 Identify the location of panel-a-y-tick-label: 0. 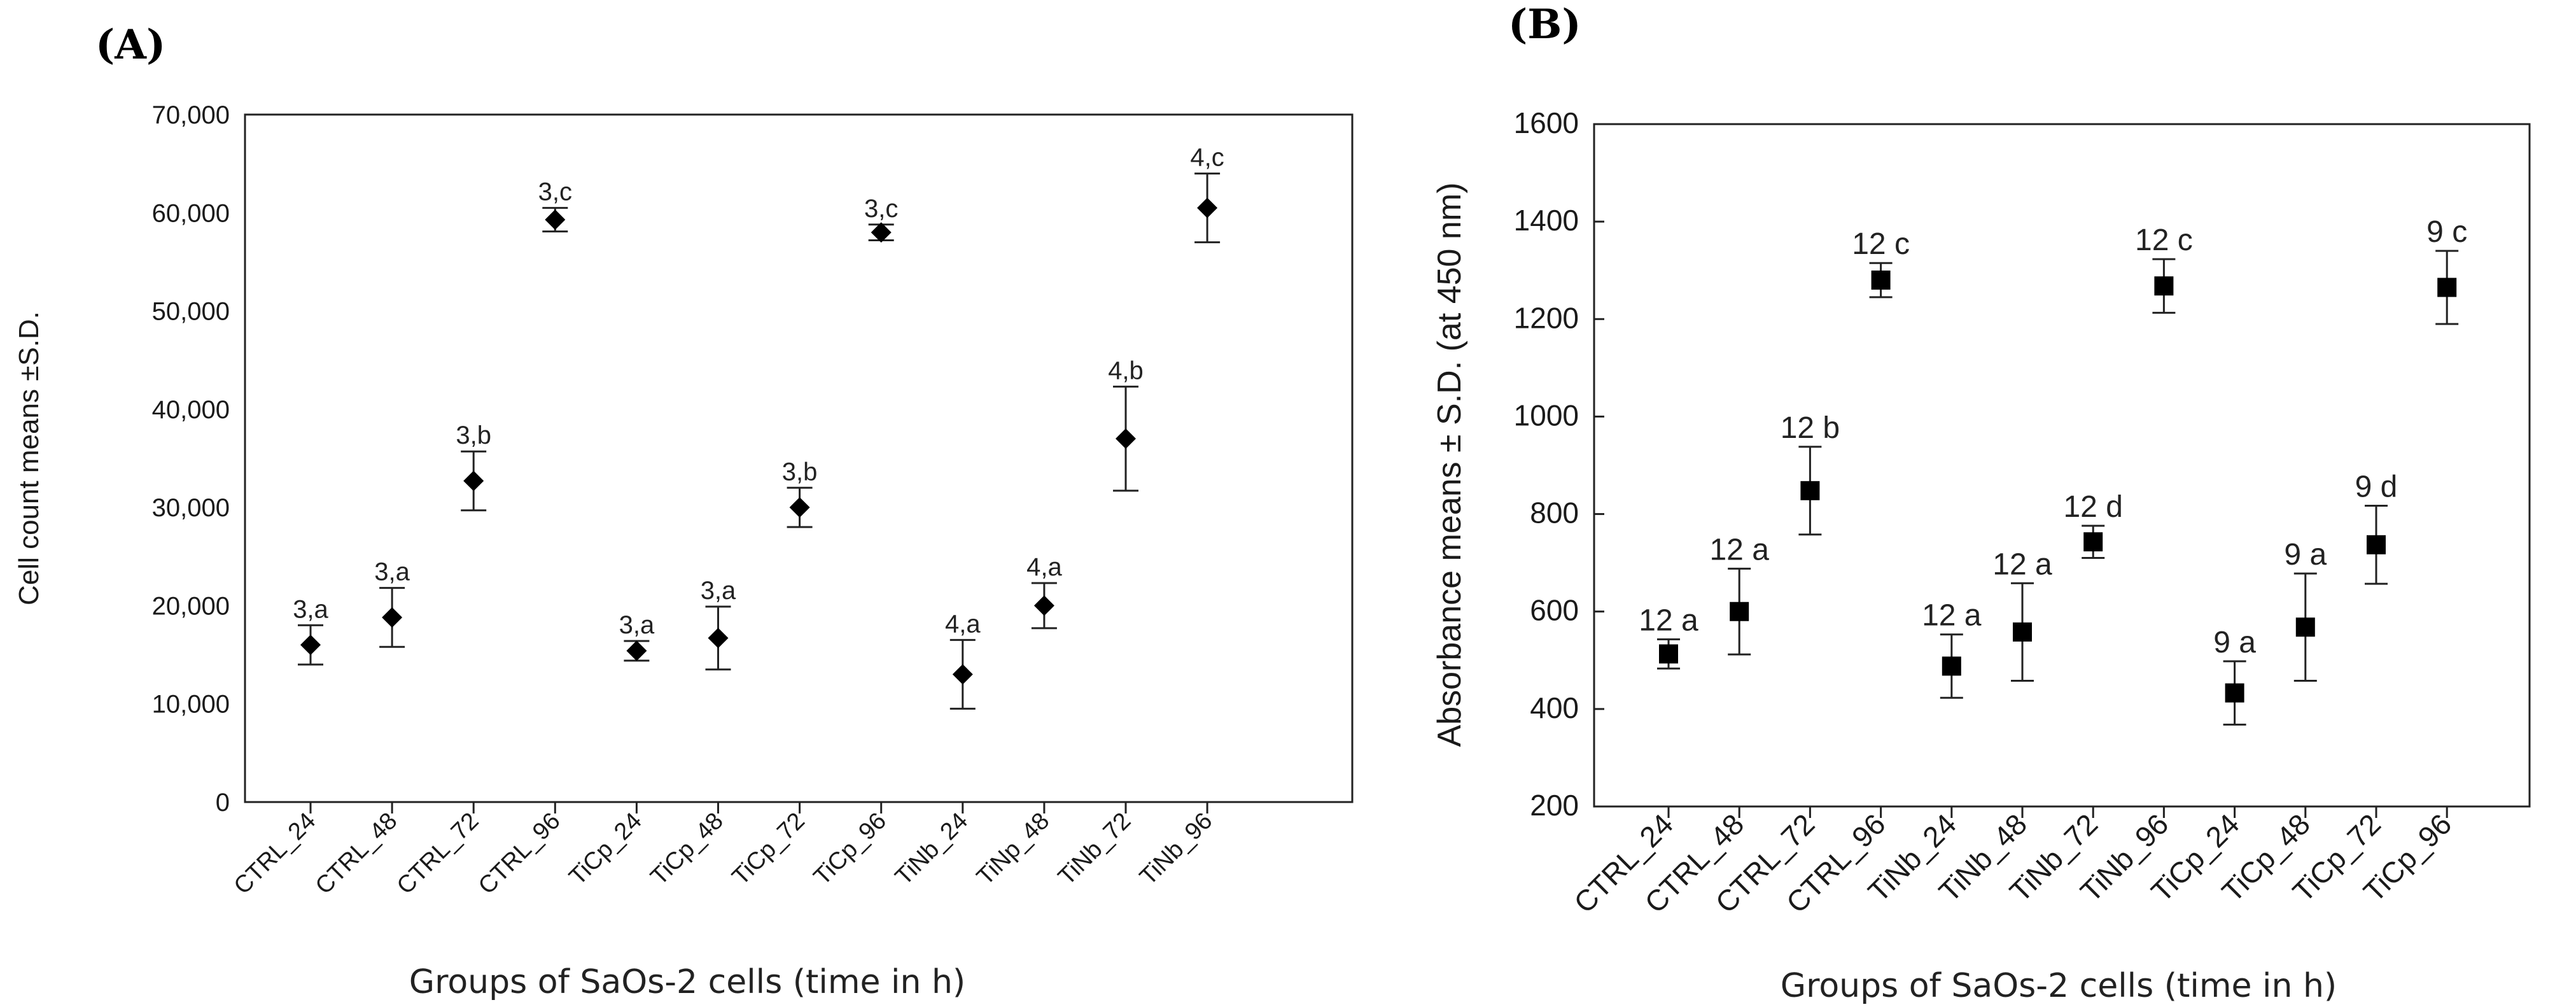
(223, 803).